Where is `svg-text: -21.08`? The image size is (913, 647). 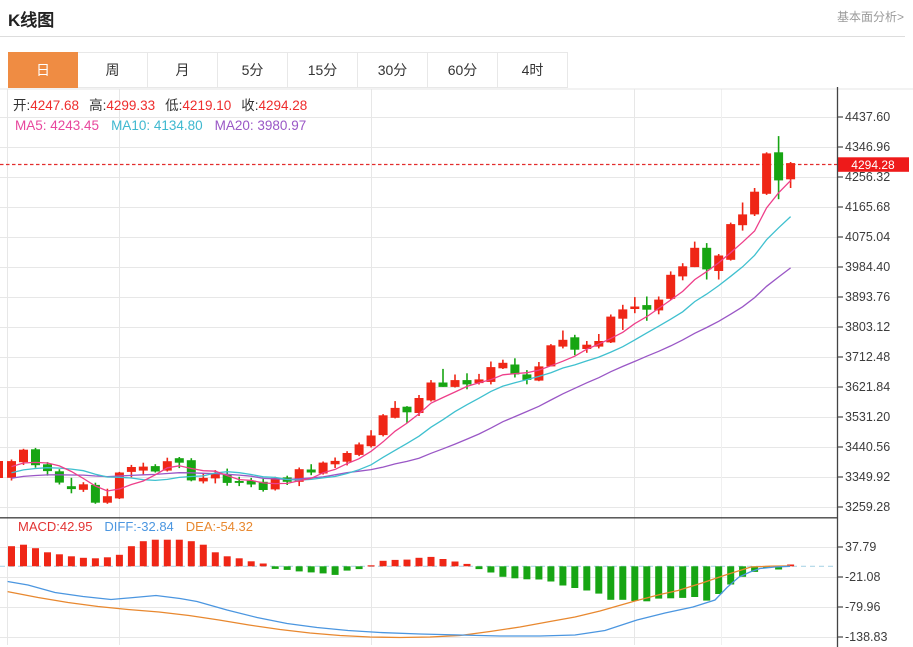
svg-text: -21.08 is located at coordinates (862, 577).